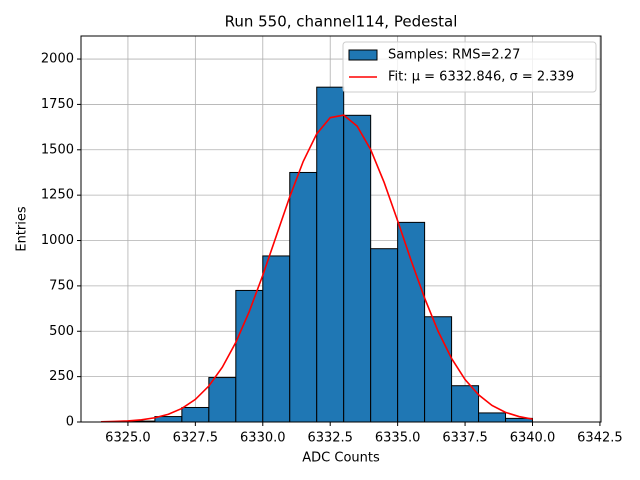 This screenshot has height=480, width=640. Describe the element at coordinates (61, 285) in the screenshot. I see `y-tick-label: 750` at that location.